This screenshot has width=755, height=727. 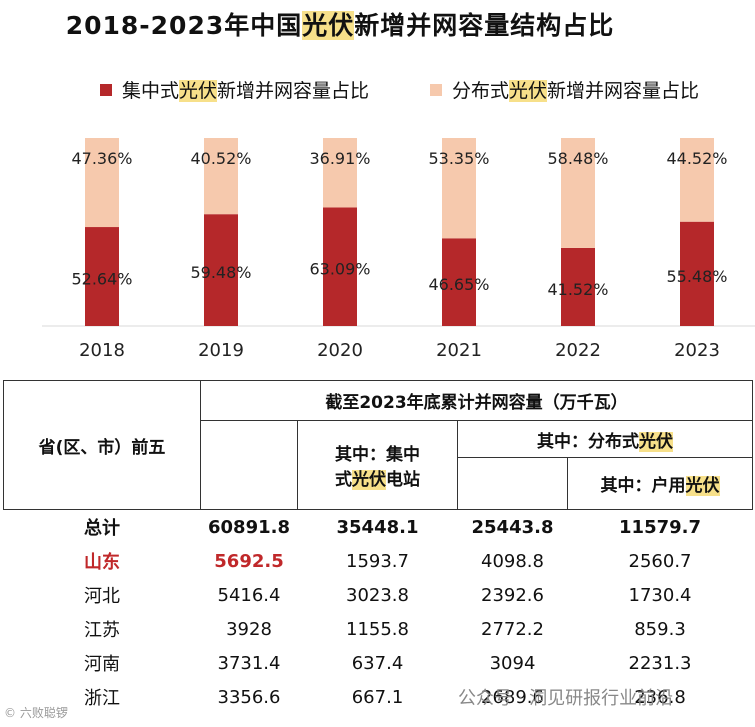 What do you see at coordinates (102, 630) in the screenshot?
I see `row-name: 江苏` at bounding box center [102, 630].